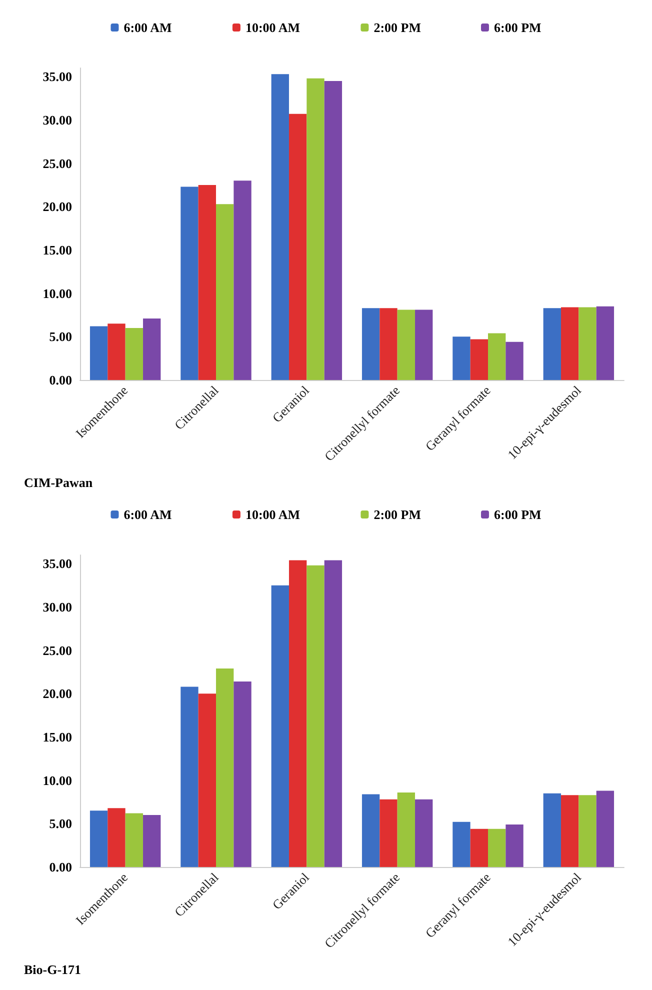 The height and width of the screenshot is (990, 652). Describe the element at coordinates (53, 969) in the screenshot. I see `text: Bio-G-171` at that location.